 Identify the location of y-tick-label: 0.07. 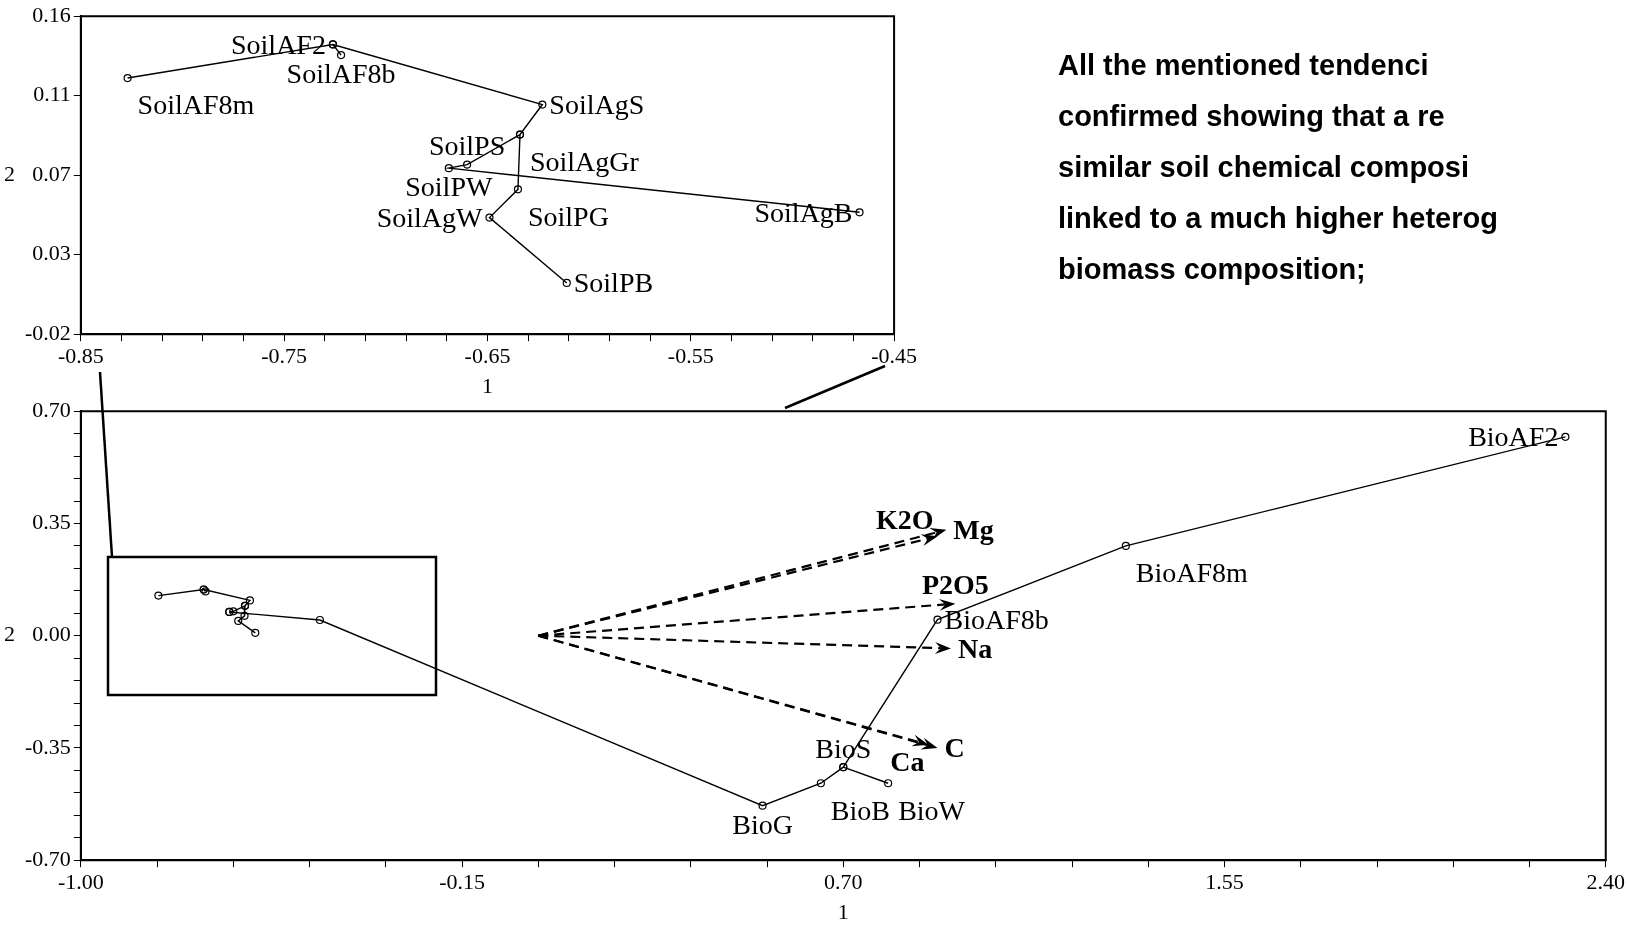
(51, 173).